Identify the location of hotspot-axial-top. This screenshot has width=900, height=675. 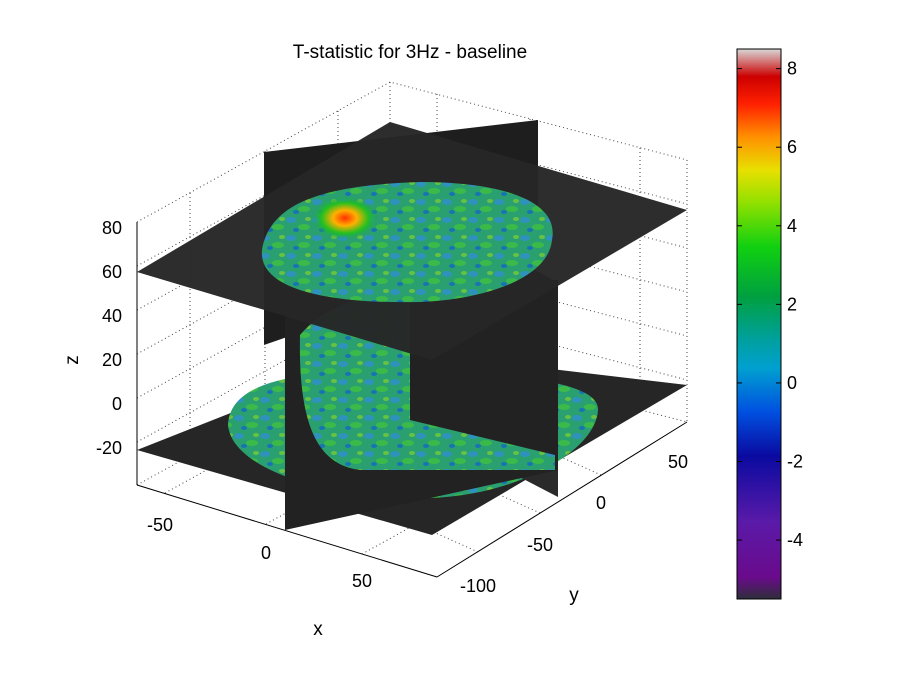
(345, 218).